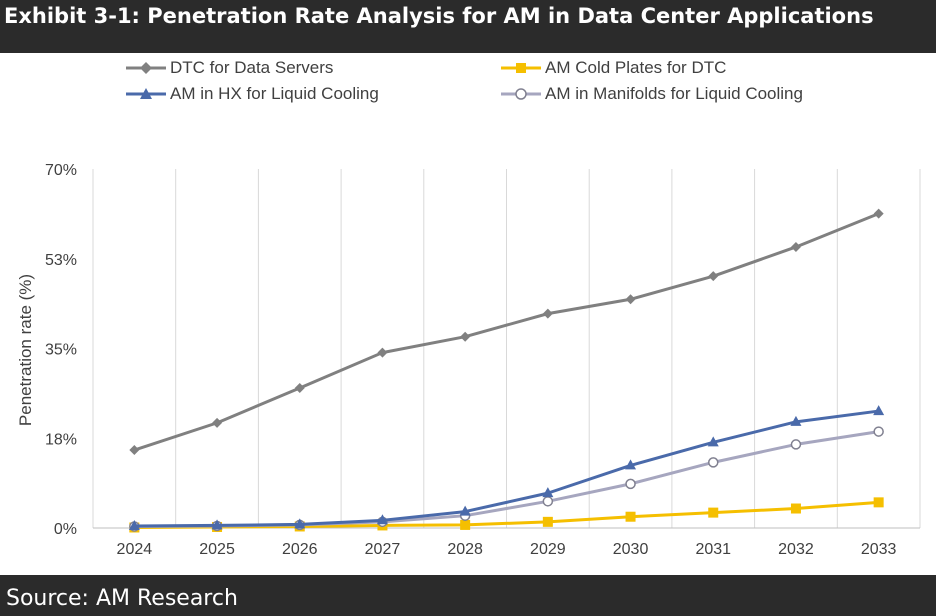  Describe the element at coordinates (61, 350) in the screenshot. I see `y-tick-label: 35%` at that location.